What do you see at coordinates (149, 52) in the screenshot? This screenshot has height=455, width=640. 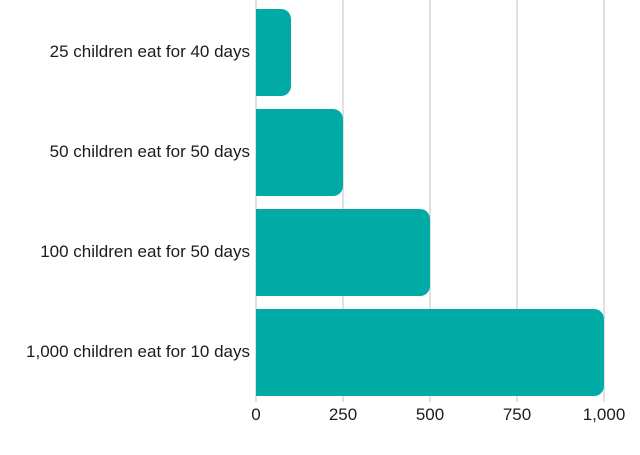 I see `category-label: 25 children eat for 40 days` at bounding box center [149, 52].